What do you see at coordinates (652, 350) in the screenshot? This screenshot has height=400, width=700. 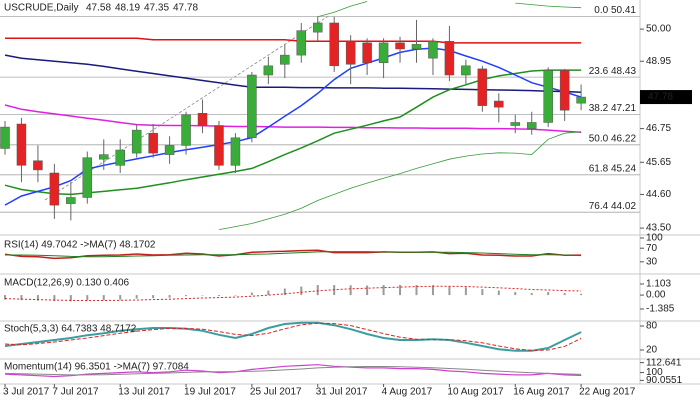 I see `y-tick-label: 20` at bounding box center [652, 350].